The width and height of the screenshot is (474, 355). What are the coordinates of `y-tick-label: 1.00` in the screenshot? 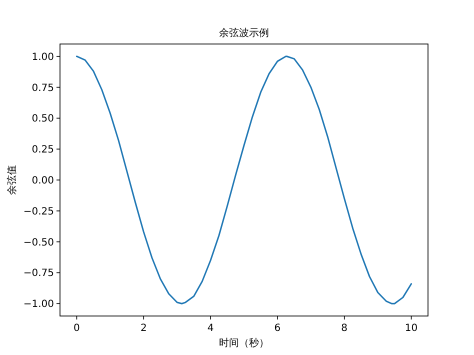 It's located at (43, 57).